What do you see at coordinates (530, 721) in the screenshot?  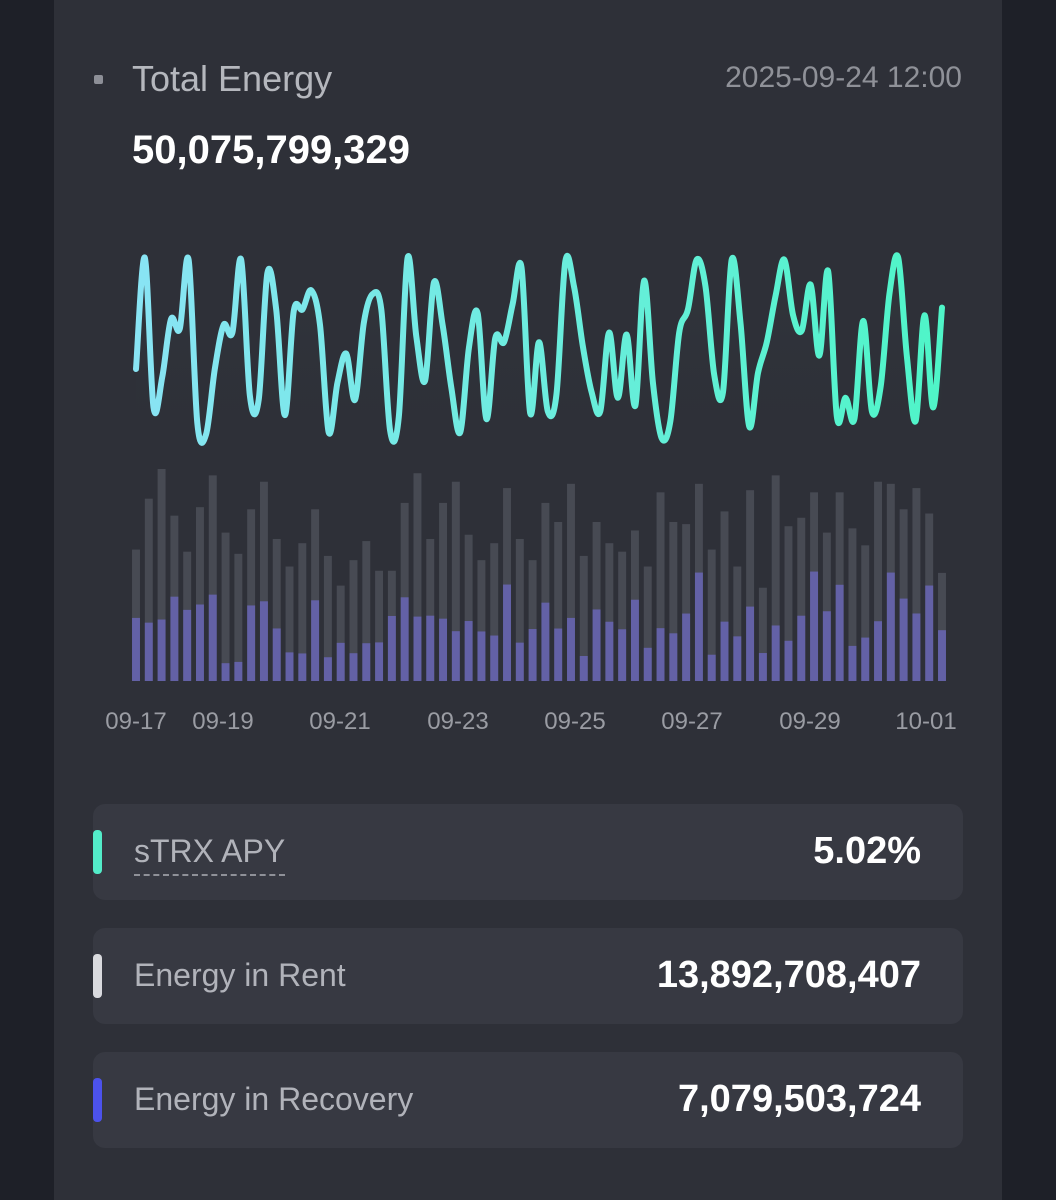 I see `x-axis: 09-17 09-19 09-21 09-23 09-25 09-27 09-29 10-01` at bounding box center [530, 721].